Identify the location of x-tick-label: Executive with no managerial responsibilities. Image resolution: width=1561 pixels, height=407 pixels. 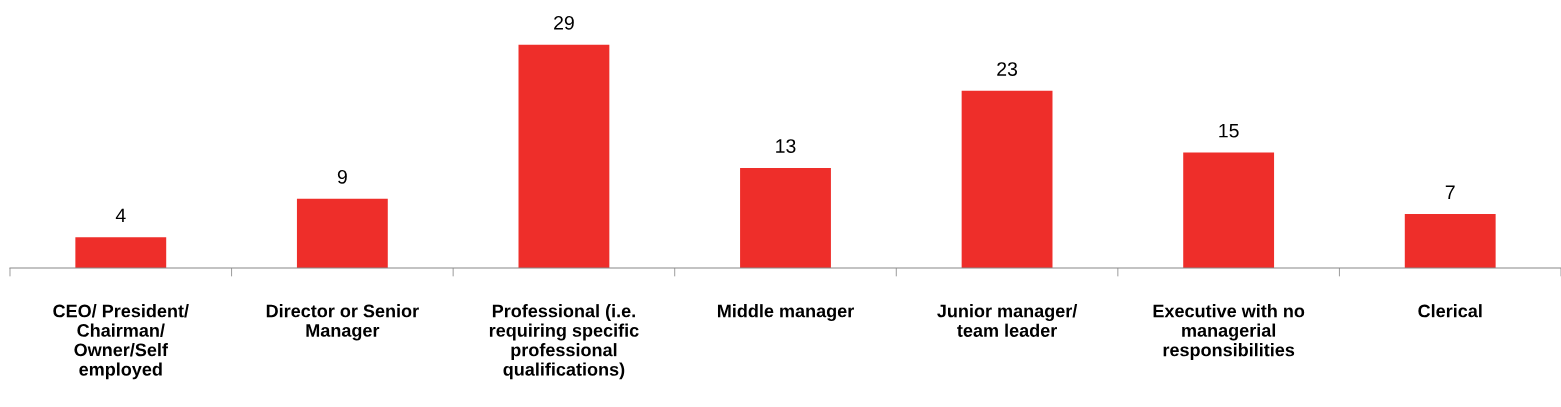
(1229, 332).